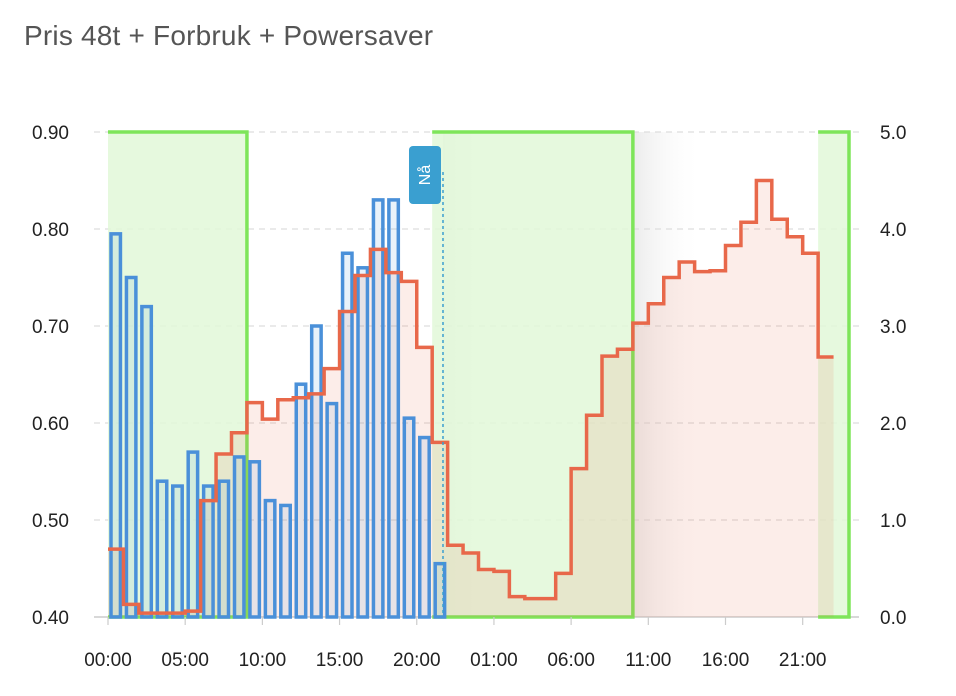 This screenshot has width=956, height=696. Describe the element at coordinates (571, 660) in the screenshot. I see `x-tick-label: 06:00` at that location.